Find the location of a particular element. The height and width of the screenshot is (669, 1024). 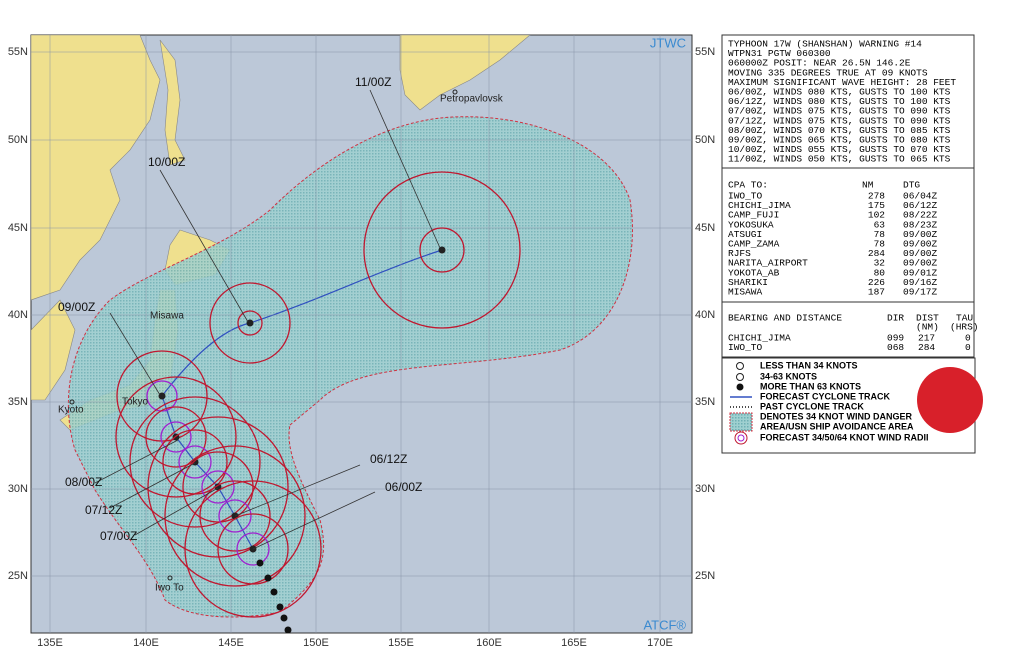

mainland-coast is located at coordinates (96, 168).